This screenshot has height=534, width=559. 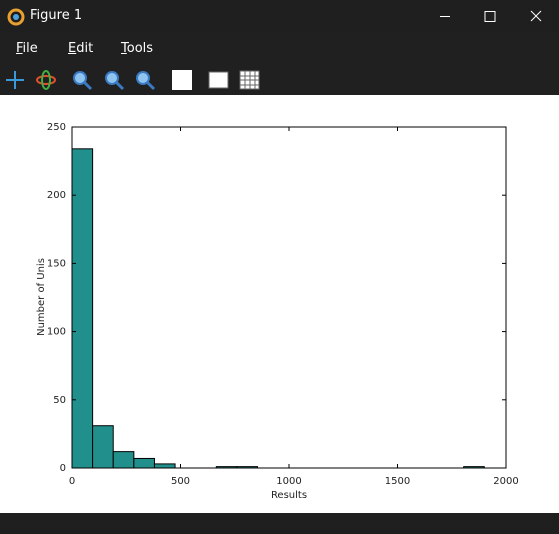 I want to click on y-tick-label: 50, so click(x=59, y=400).